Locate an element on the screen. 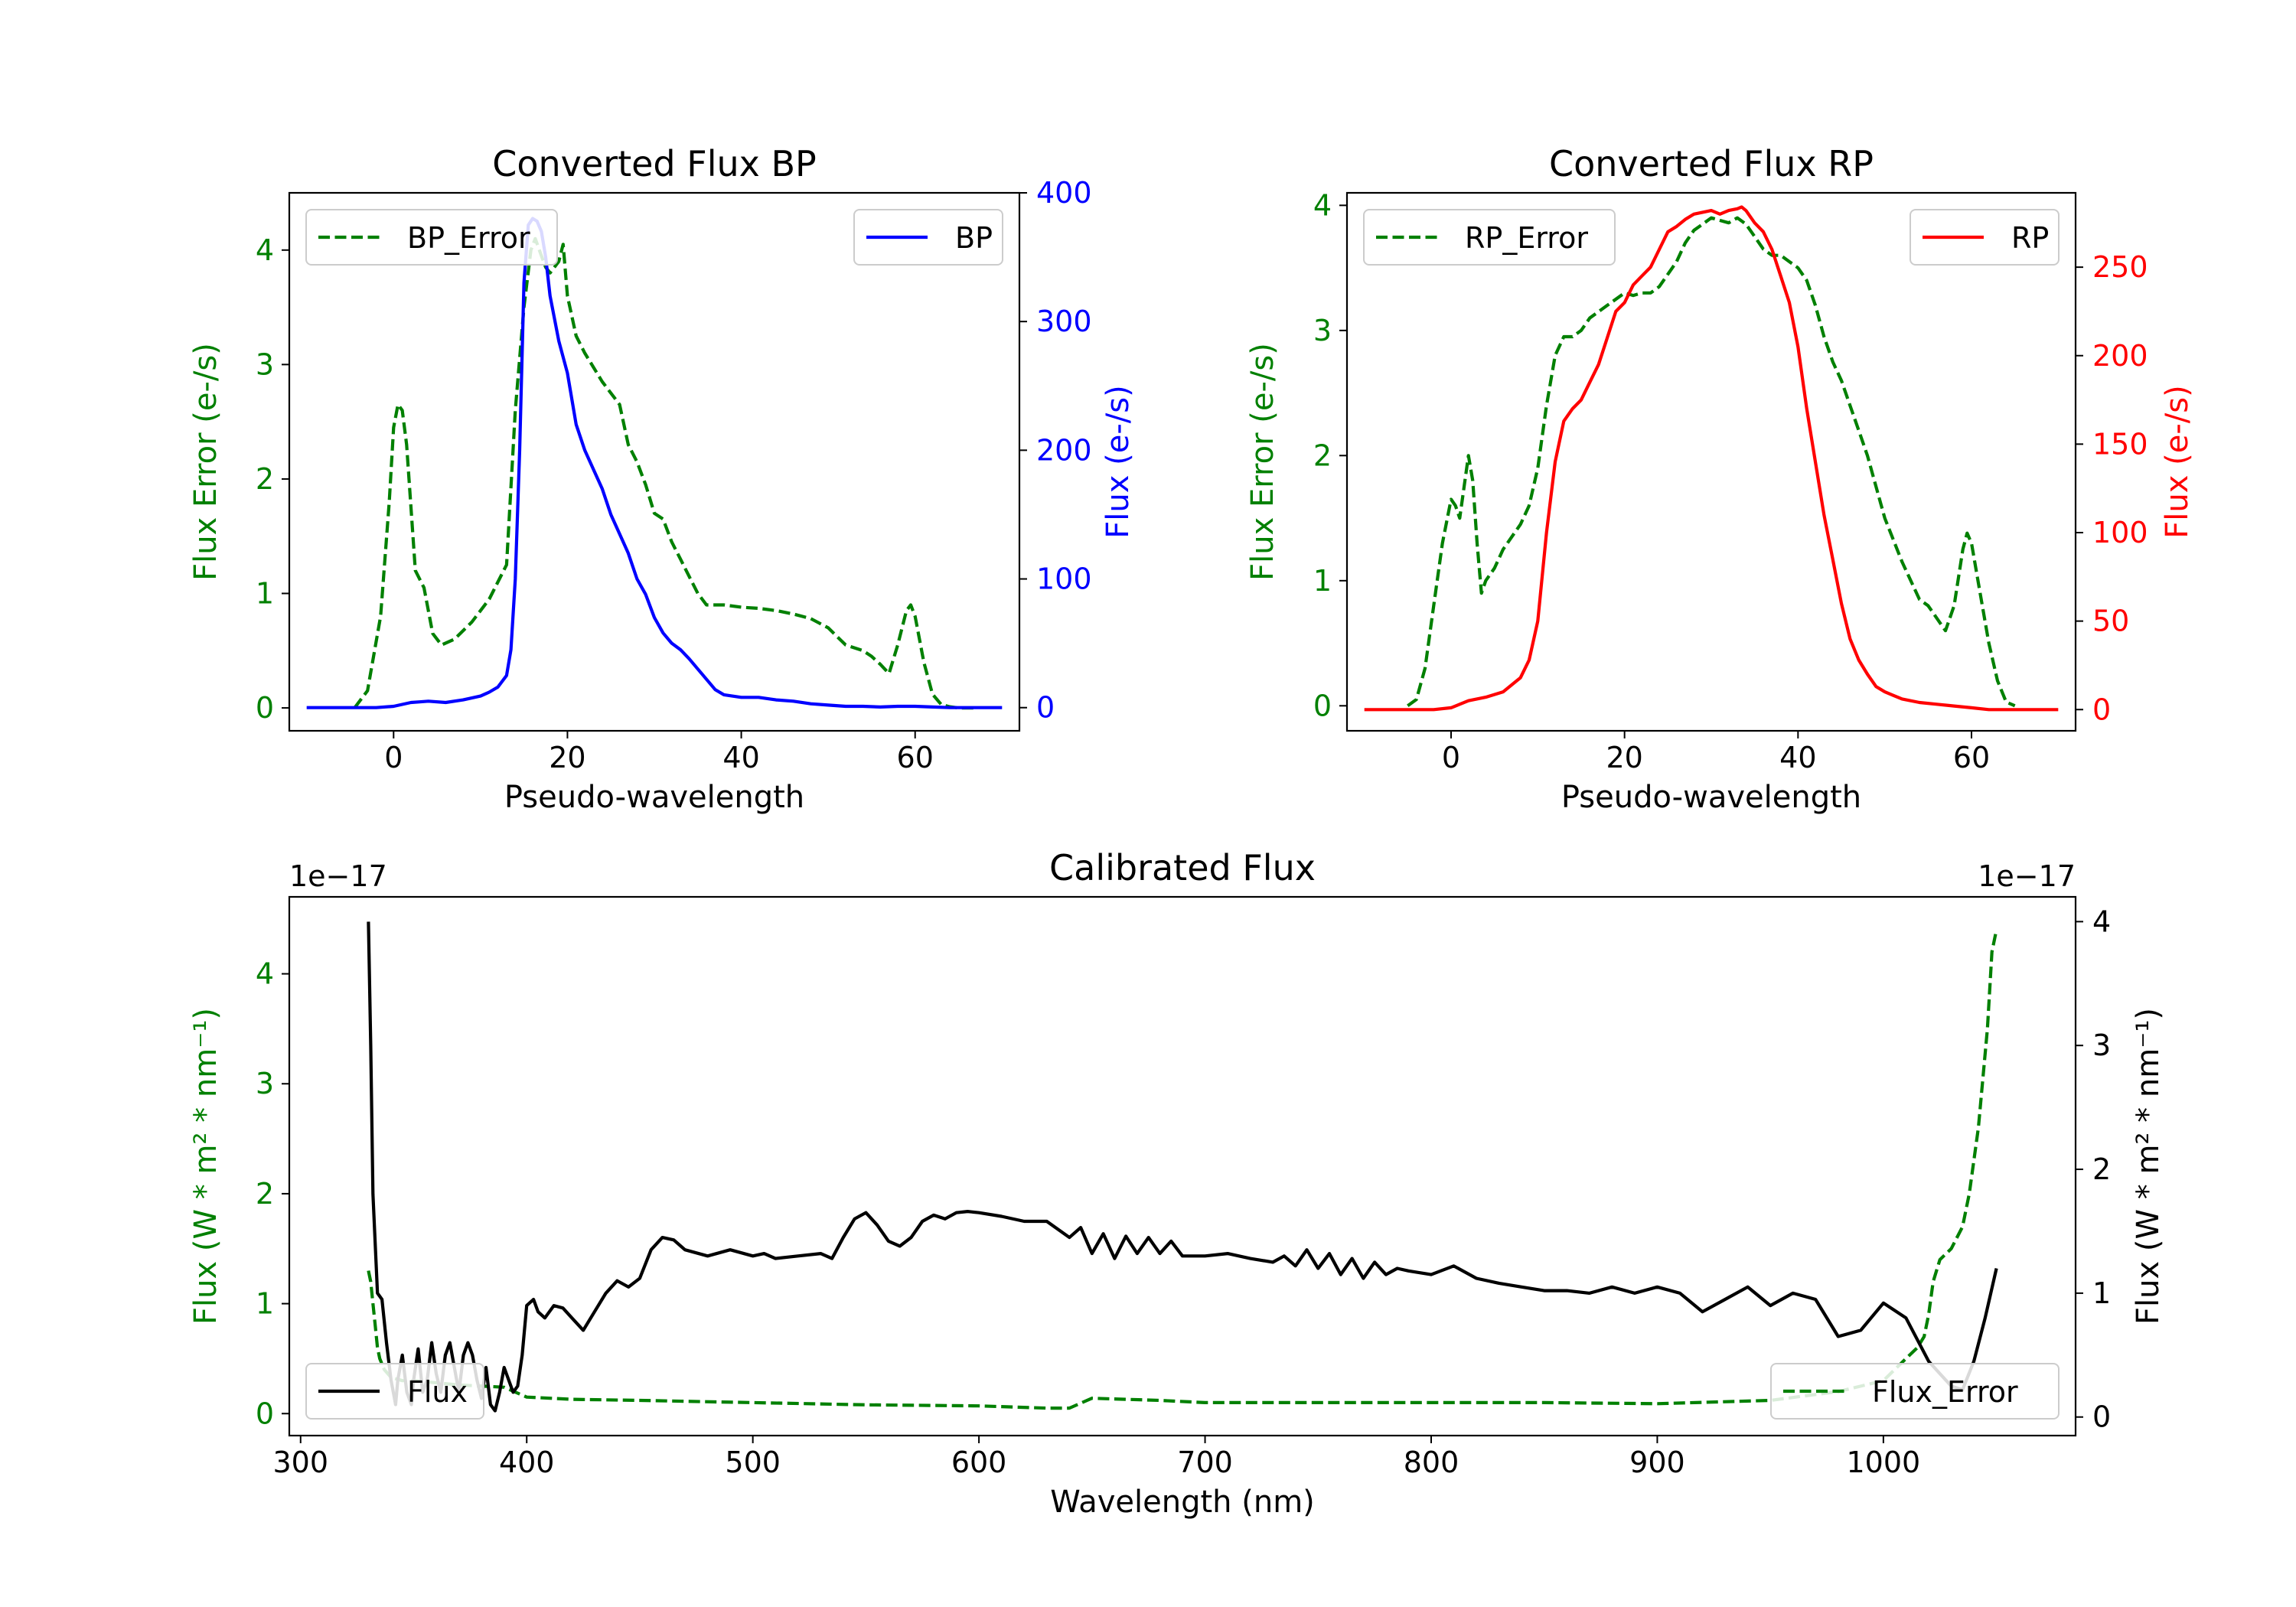 This screenshot has width=2296, height=1607. legend-error: Flux_Error is located at coordinates (1915, 1391).